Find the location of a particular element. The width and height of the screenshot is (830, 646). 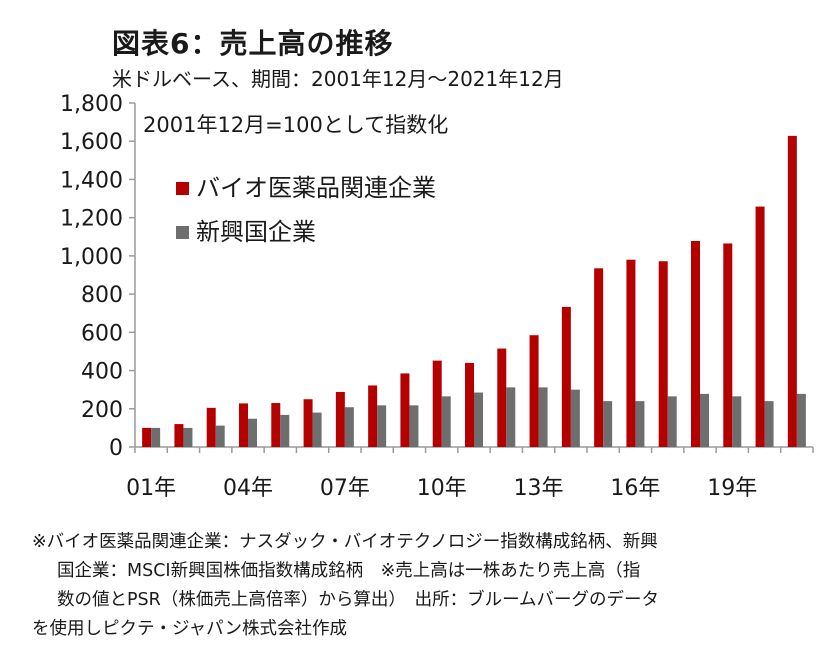

chart-title: 図表6：売上高の推移 is located at coordinates (253, 43).